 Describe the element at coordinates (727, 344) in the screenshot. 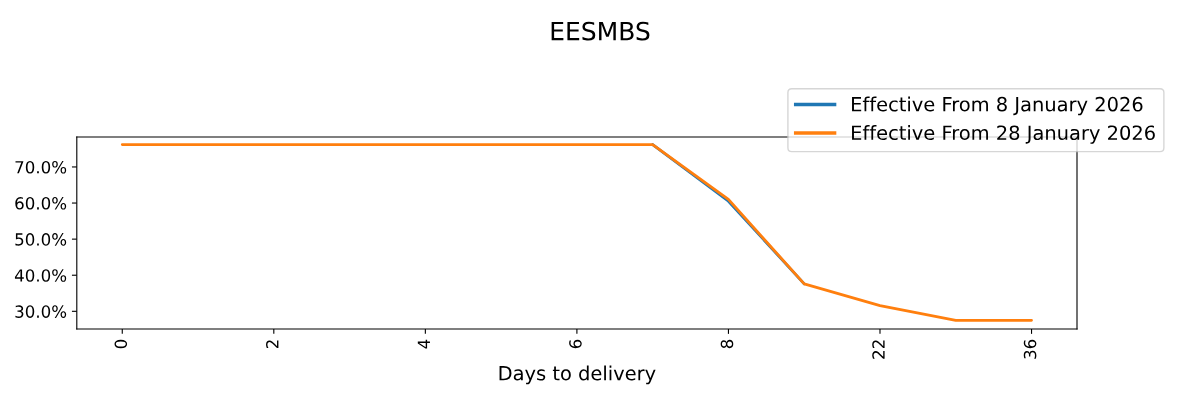

I see `x-tick-label: 8` at that location.